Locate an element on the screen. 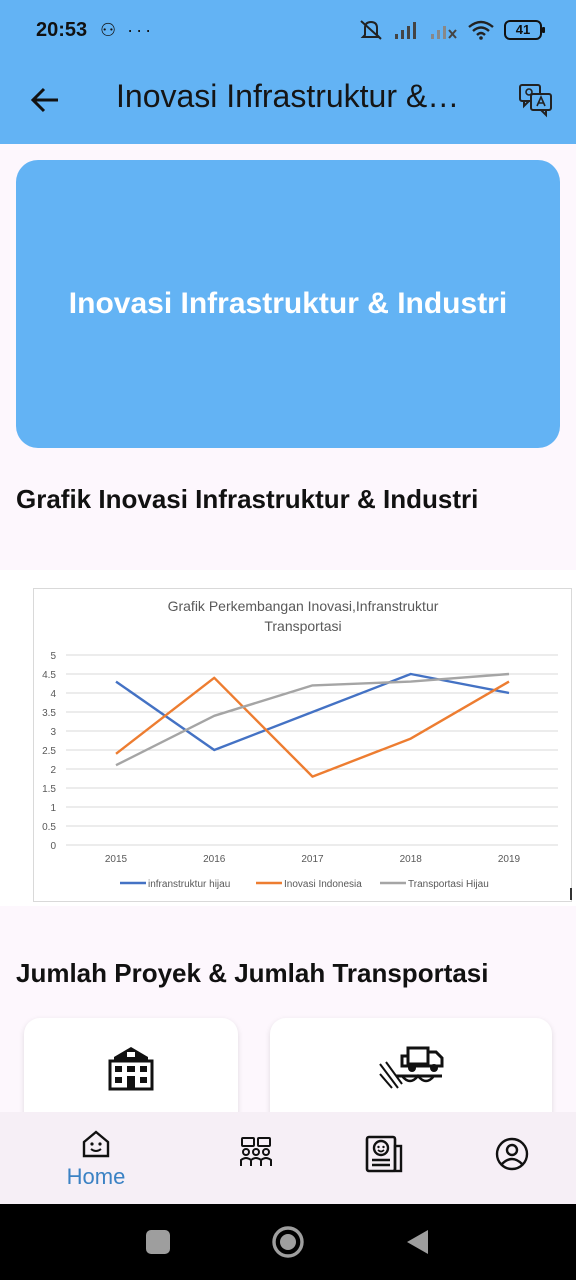 The width and height of the screenshot is (576, 1280). y-tick-label: 2.5 is located at coordinates (49, 751).